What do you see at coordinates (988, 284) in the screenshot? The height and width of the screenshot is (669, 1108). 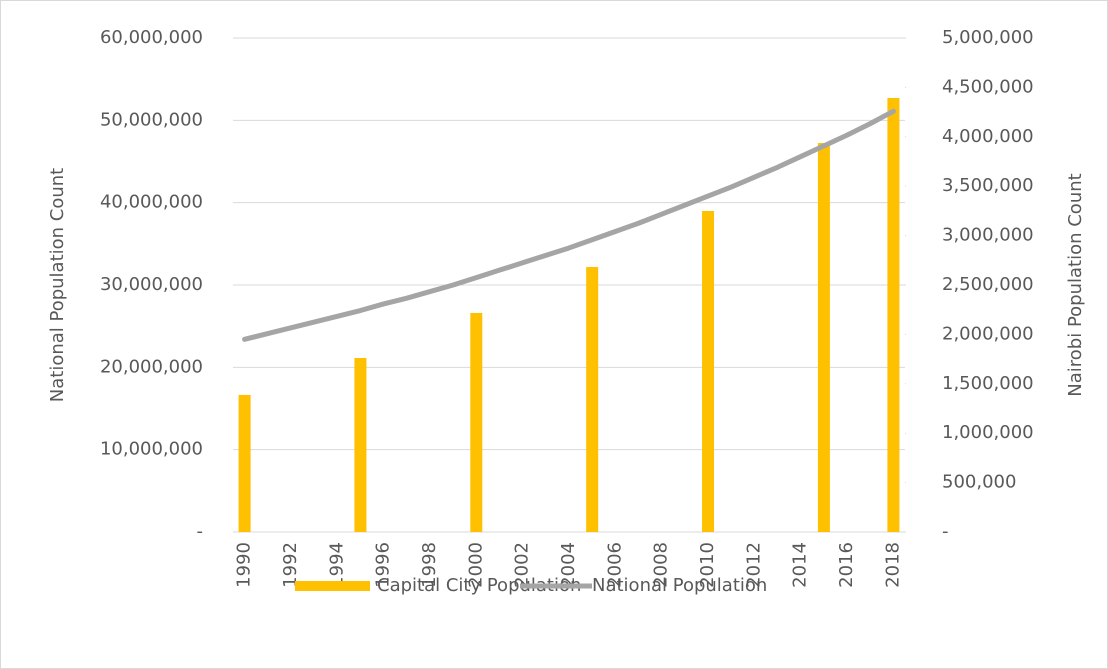 I see `y2-tick-label: 2,500,000` at bounding box center [988, 284].